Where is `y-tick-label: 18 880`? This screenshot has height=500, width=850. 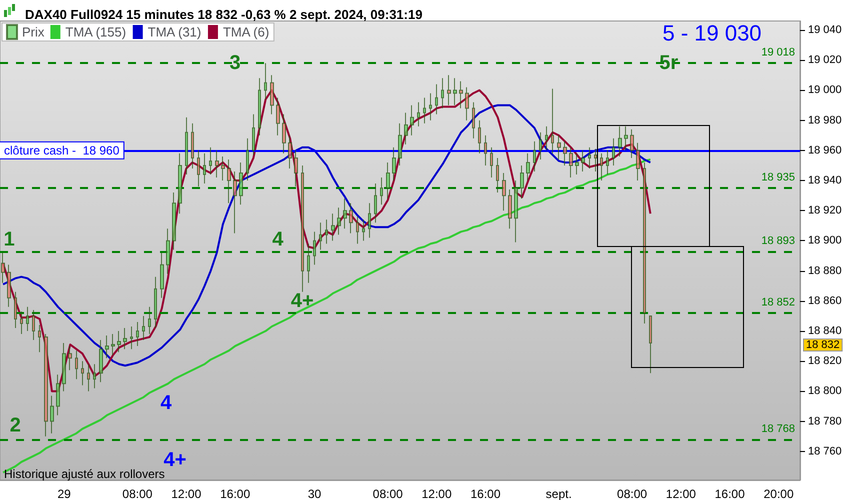
y-tick-label: 18 880 is located at coordinates (825, 270).